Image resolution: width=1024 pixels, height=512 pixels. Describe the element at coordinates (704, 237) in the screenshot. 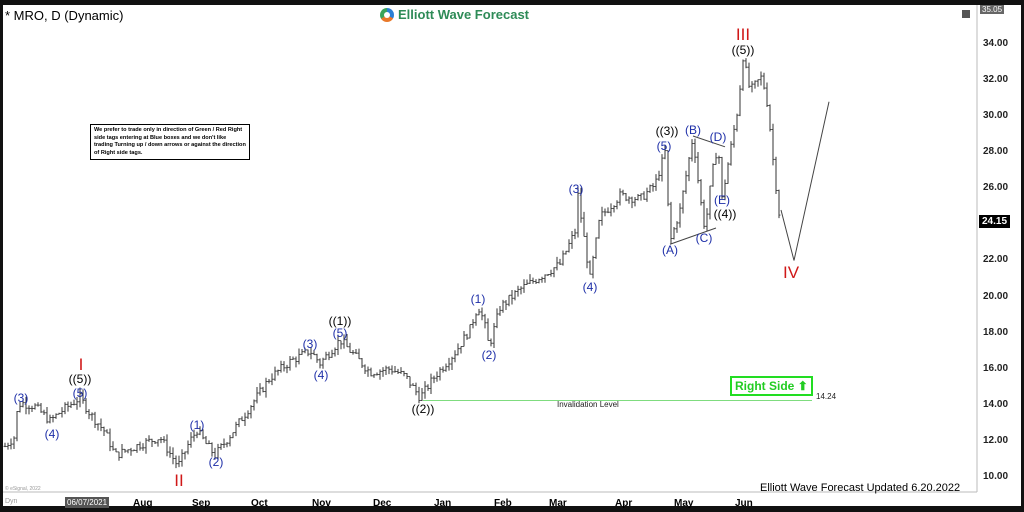

I see `wave-label: (C)` at that location.